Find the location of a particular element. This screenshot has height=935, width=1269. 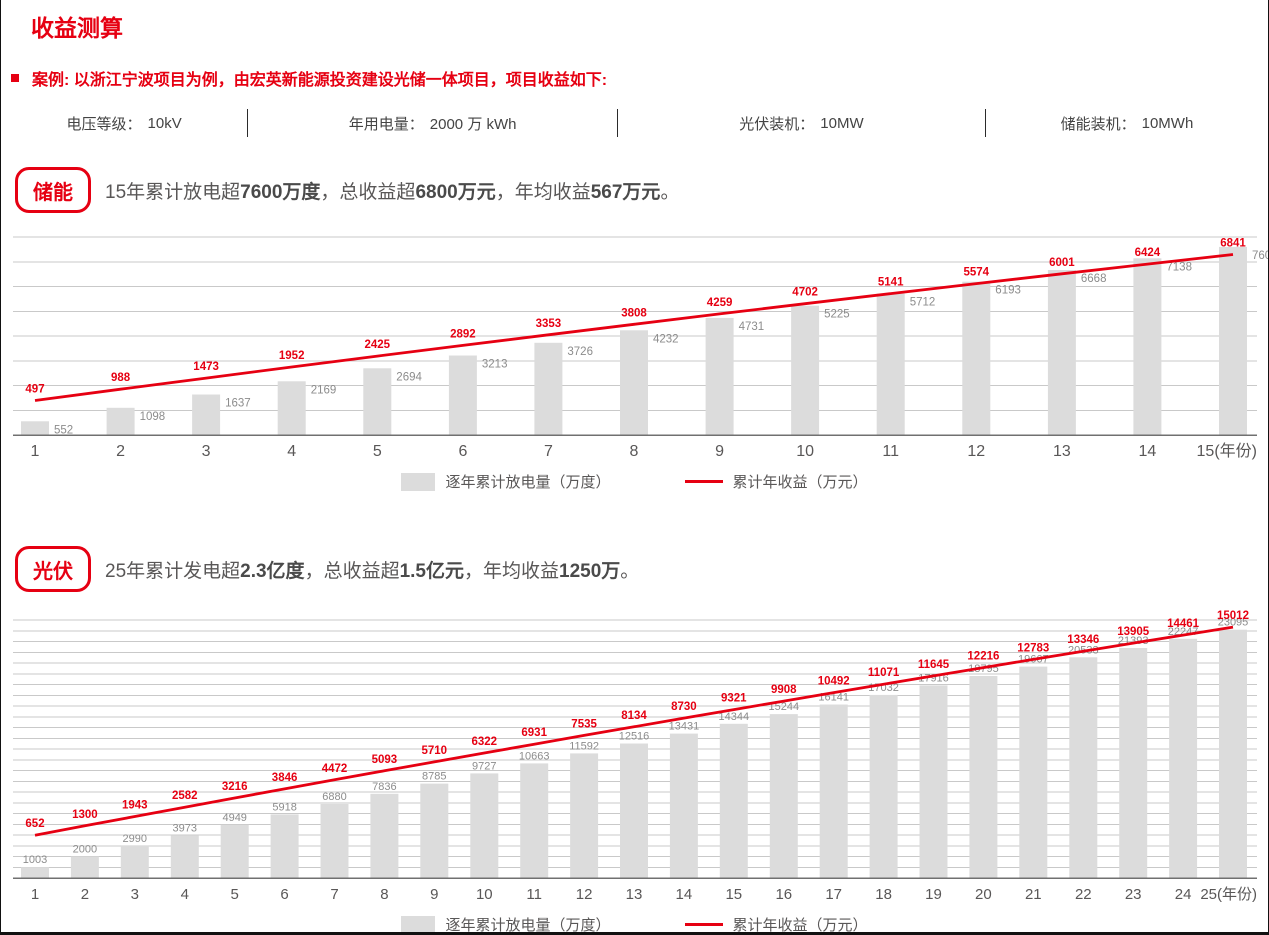

summary-highlight: 7600万度 is located at coordinates (280, 192).